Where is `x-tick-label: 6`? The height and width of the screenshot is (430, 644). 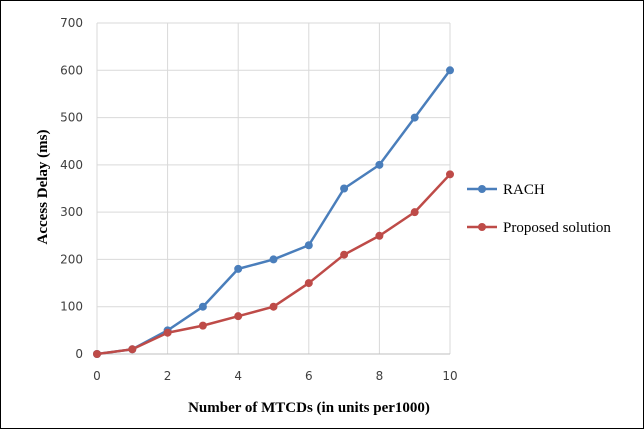
x-tick-label: 6 is located at coordinates (309, 376).